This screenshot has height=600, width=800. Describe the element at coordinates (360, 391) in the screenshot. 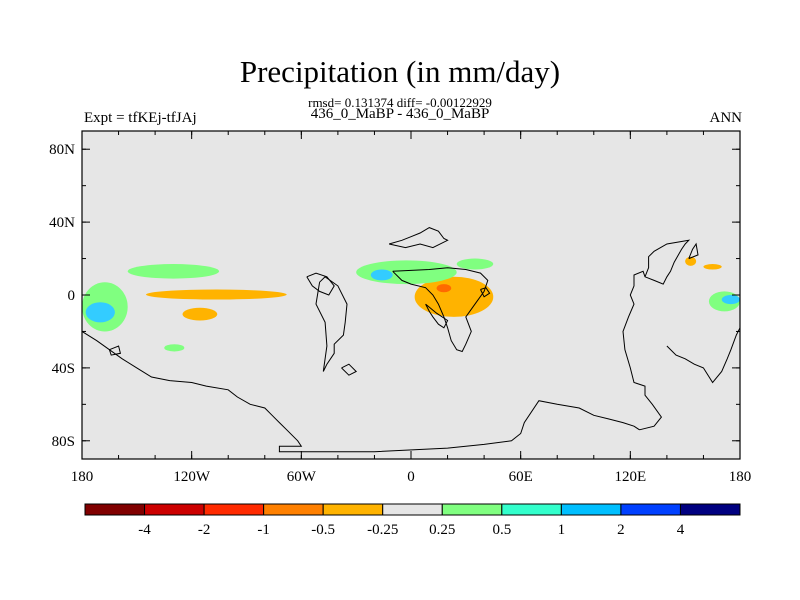

I see `americas-outline` at that location.